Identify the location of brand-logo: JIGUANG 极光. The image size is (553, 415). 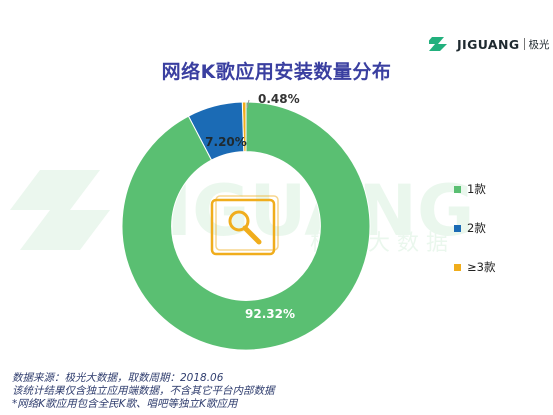
(489, 44).